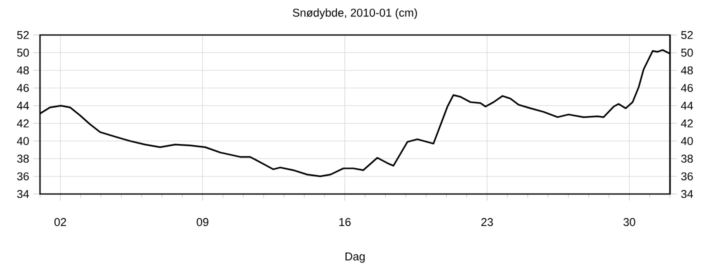 The width and height of the screenshot is (706, 265). Describe the element at coordinates (686, 123) in the screenshot. I see `y2-tick-label: 42` at that location.